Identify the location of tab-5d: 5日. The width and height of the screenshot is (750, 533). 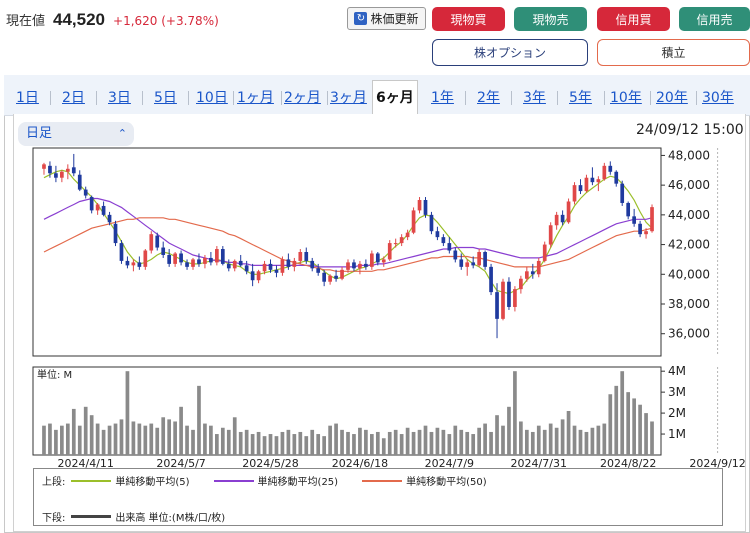
(165, 98).